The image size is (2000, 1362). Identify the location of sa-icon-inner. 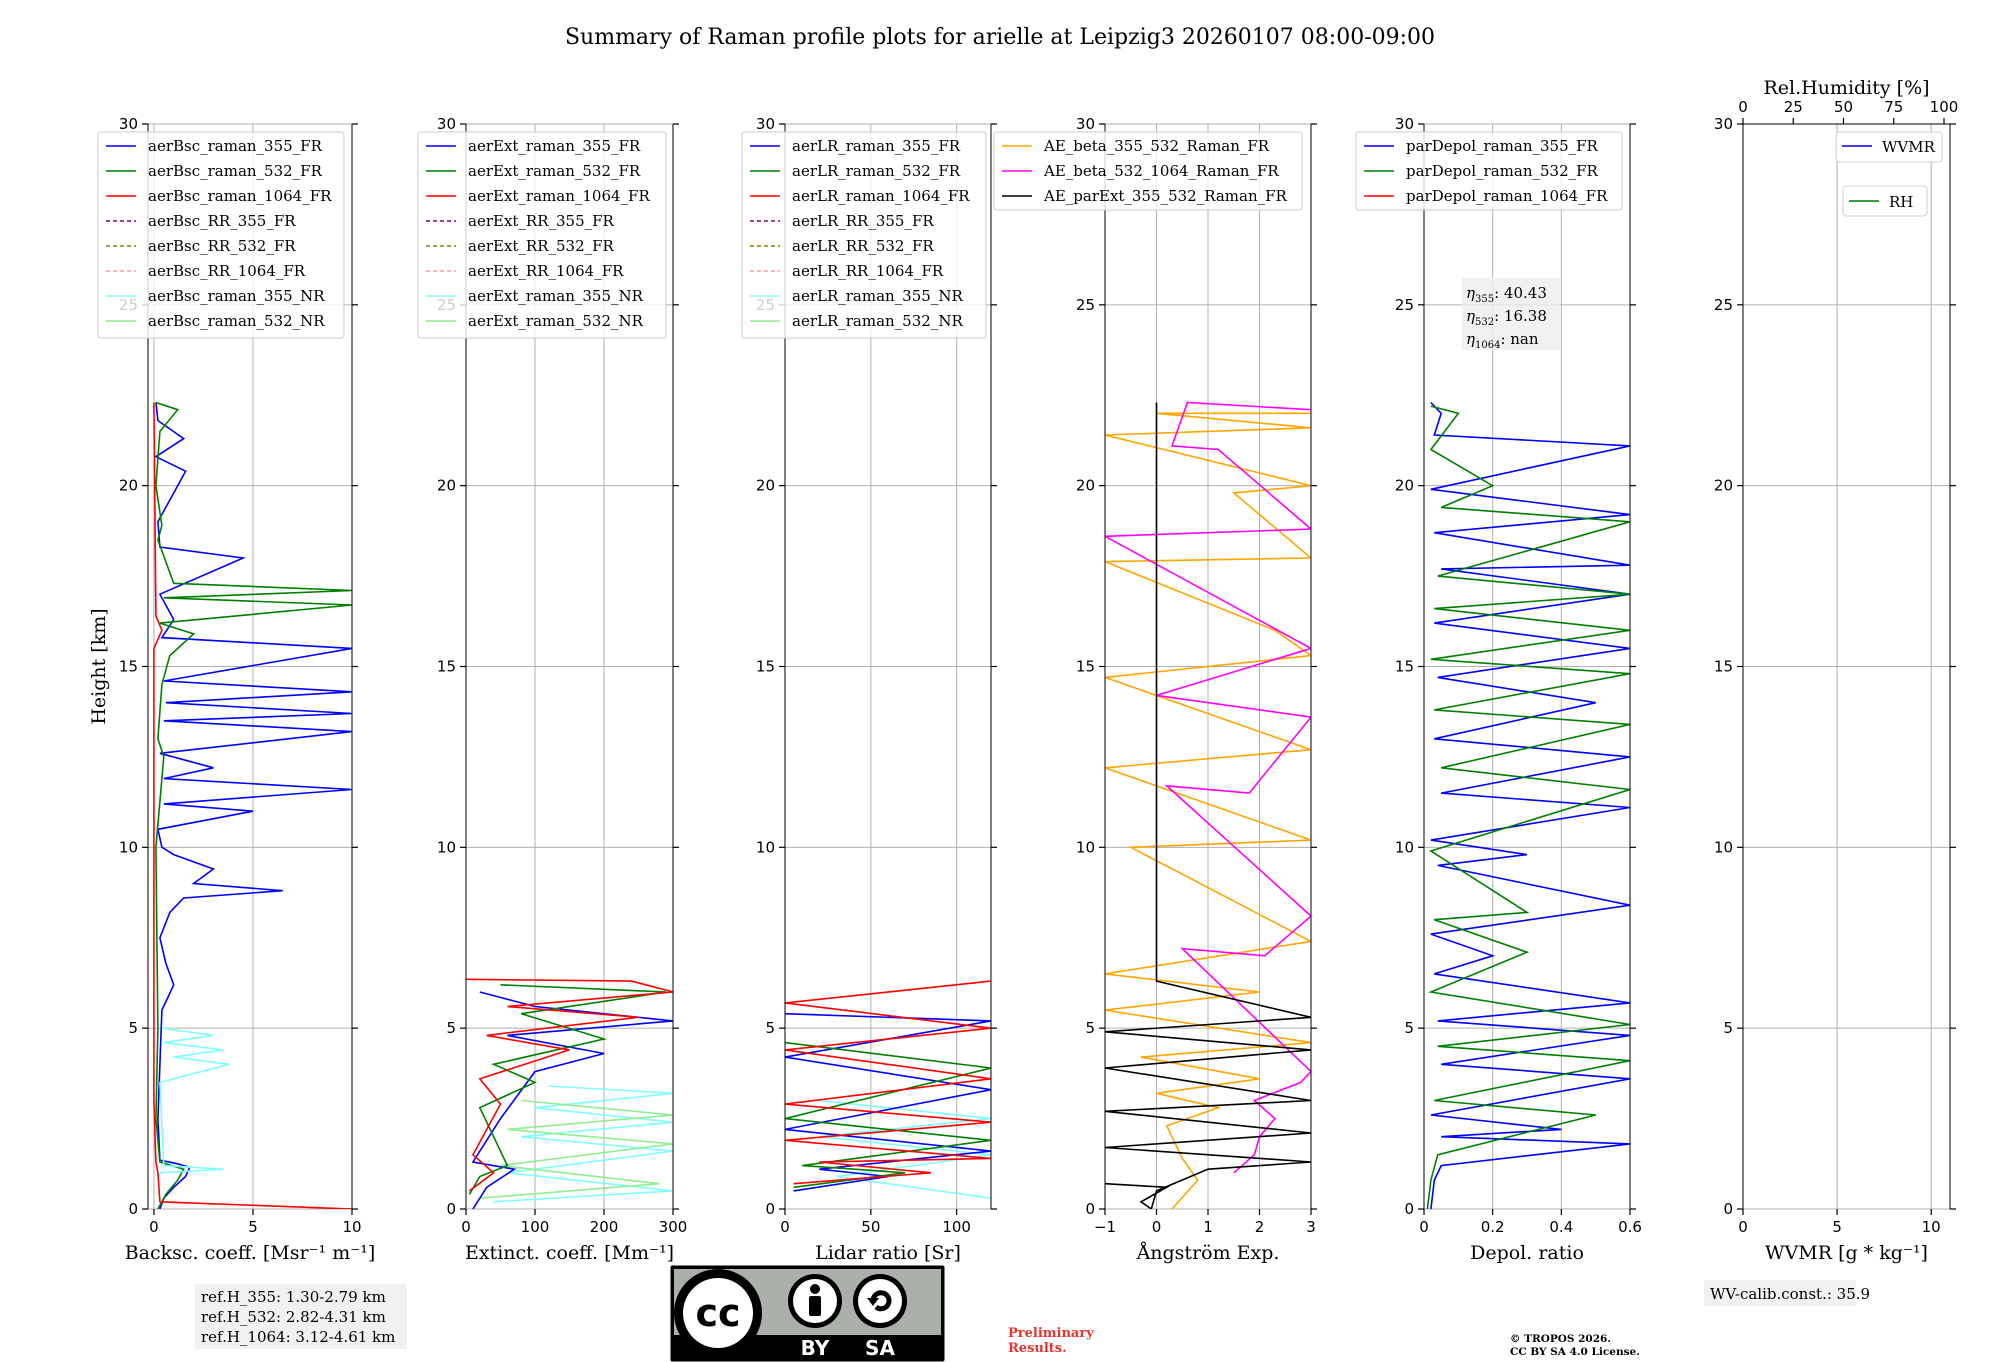
(880, 1301).